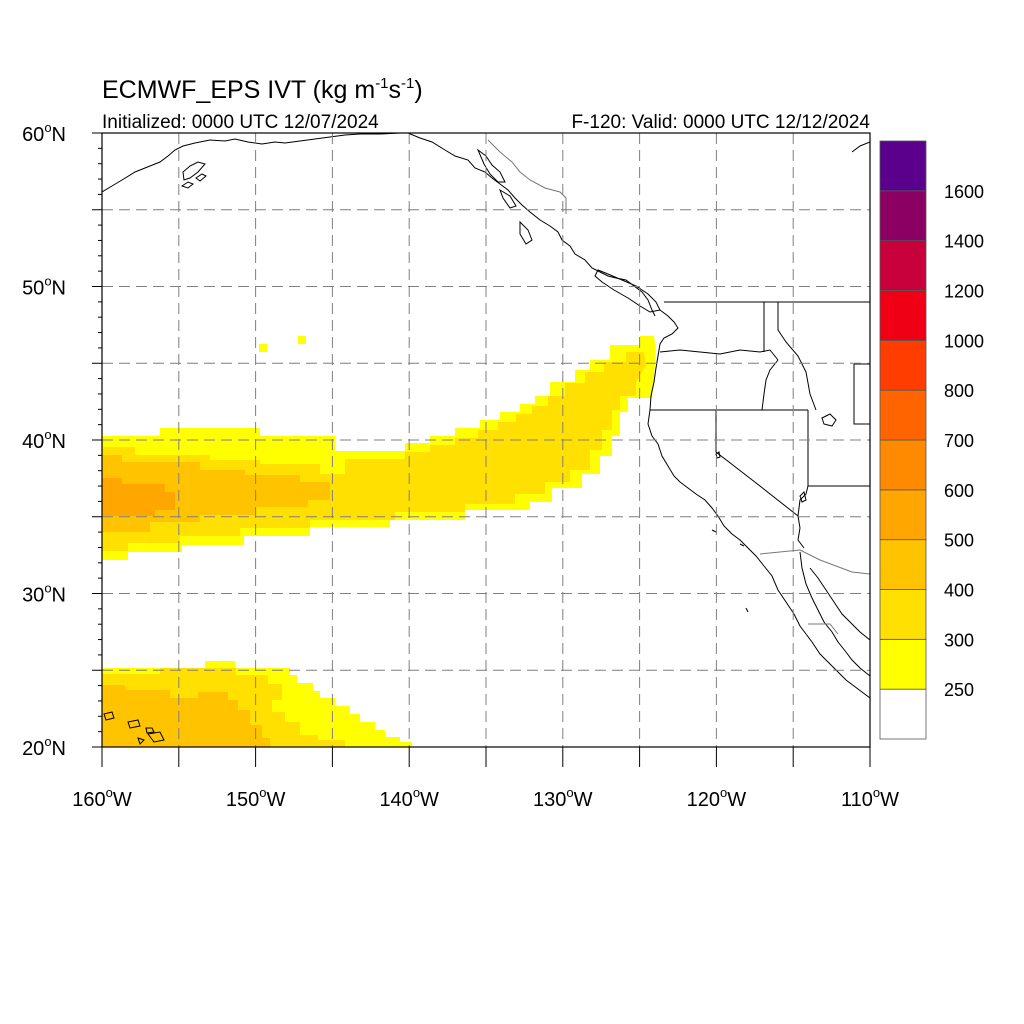  What do you see at coordinates (801, 532) in the screenshot?
I see `az-ca-border` at bounding box center [801, 532].